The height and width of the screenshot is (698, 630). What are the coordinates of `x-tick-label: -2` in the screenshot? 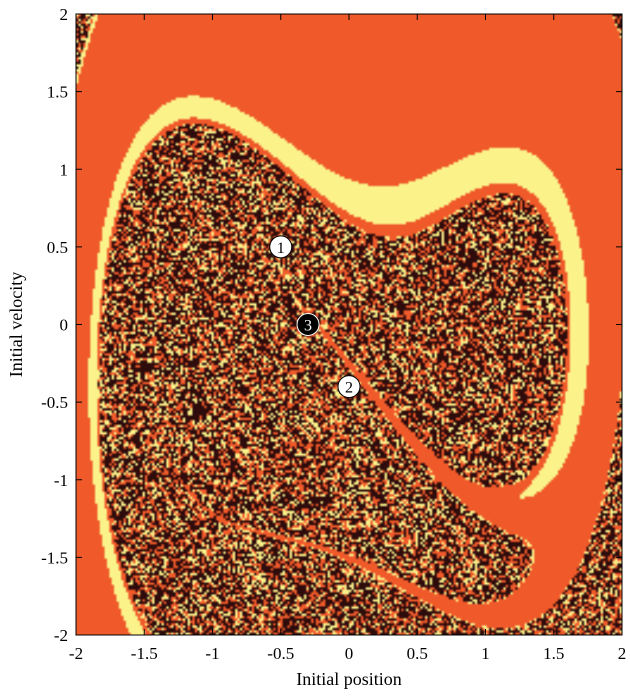 It's located at (76, 653).